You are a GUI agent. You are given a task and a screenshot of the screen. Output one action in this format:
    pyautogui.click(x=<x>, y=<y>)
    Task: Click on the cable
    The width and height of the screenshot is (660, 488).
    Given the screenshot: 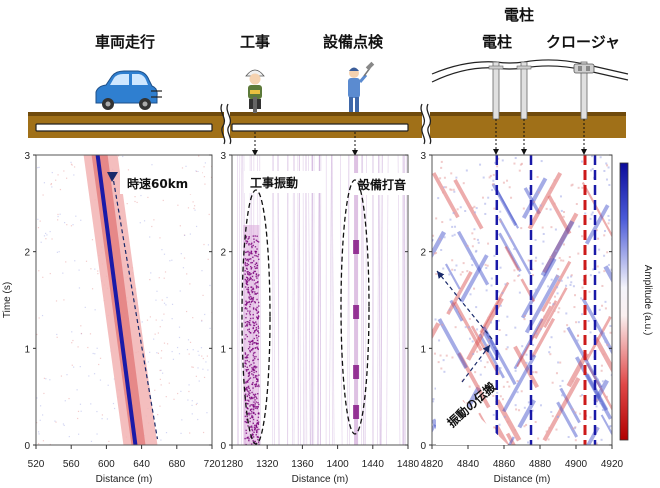 What is the action you would take?
    pyautogui.click(x=222, y=127)
    